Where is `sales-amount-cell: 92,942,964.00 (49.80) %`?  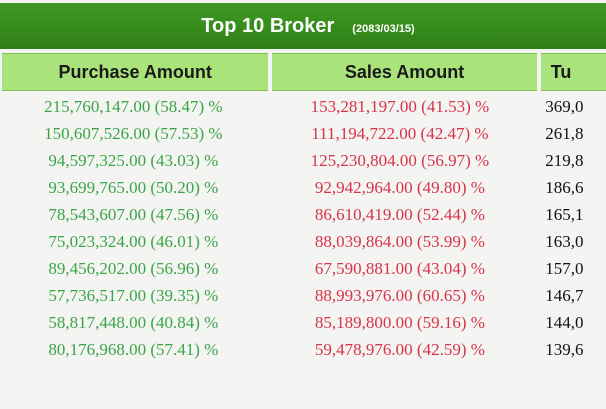 sales-amount-cell: 92,942,964.00 (49.80) % is located at coordinates (399, 187).